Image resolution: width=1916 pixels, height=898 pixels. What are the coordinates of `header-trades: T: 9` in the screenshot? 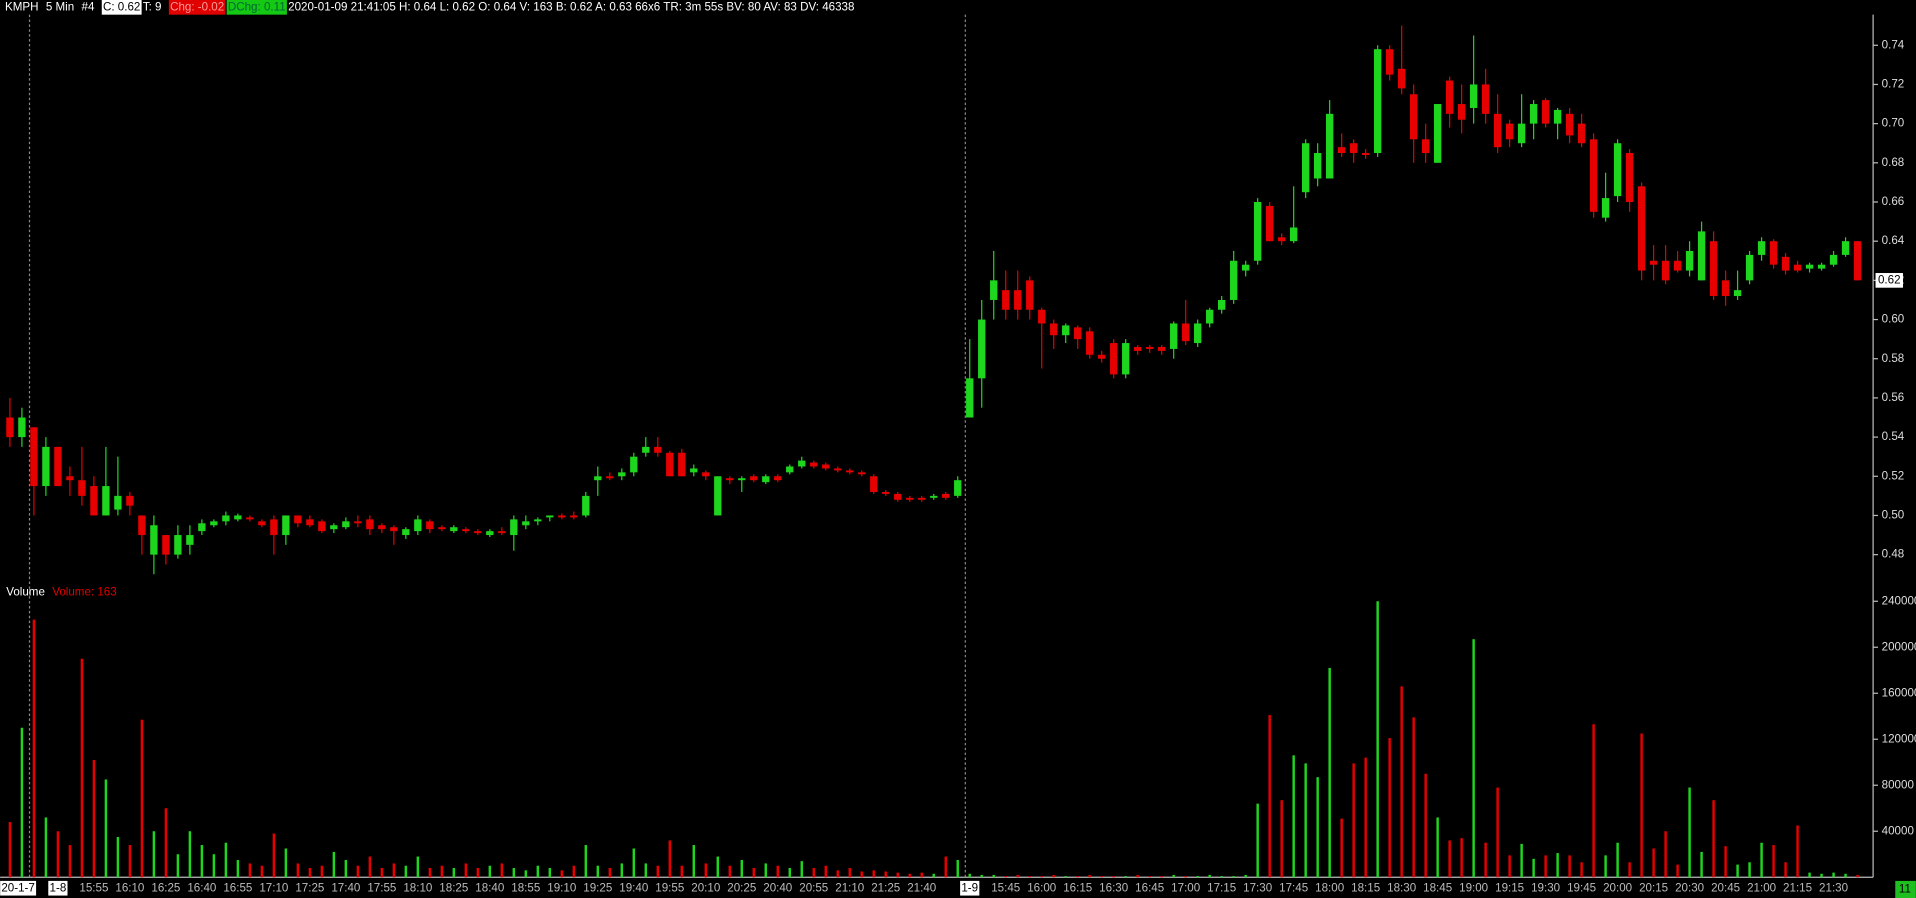 It's located at (152, 6).